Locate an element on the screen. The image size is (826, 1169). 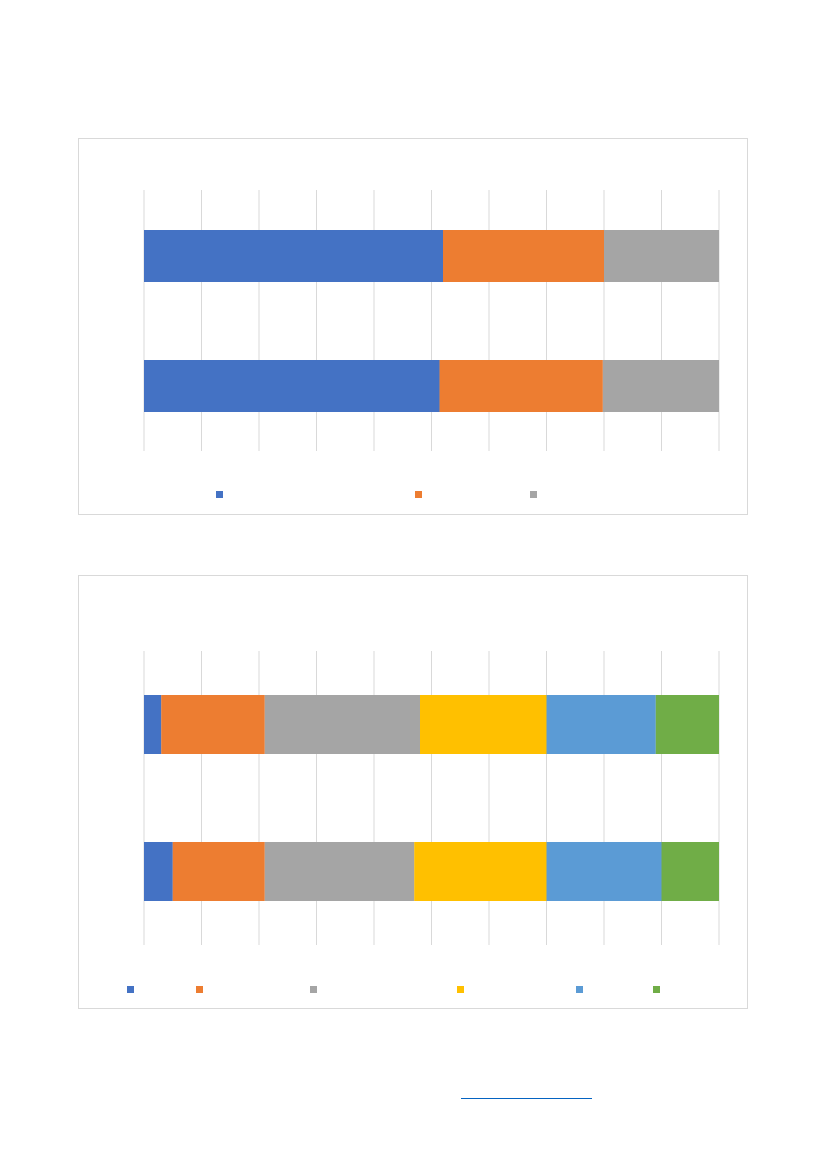
chart-2-bars is located at coordinates (431, 798).